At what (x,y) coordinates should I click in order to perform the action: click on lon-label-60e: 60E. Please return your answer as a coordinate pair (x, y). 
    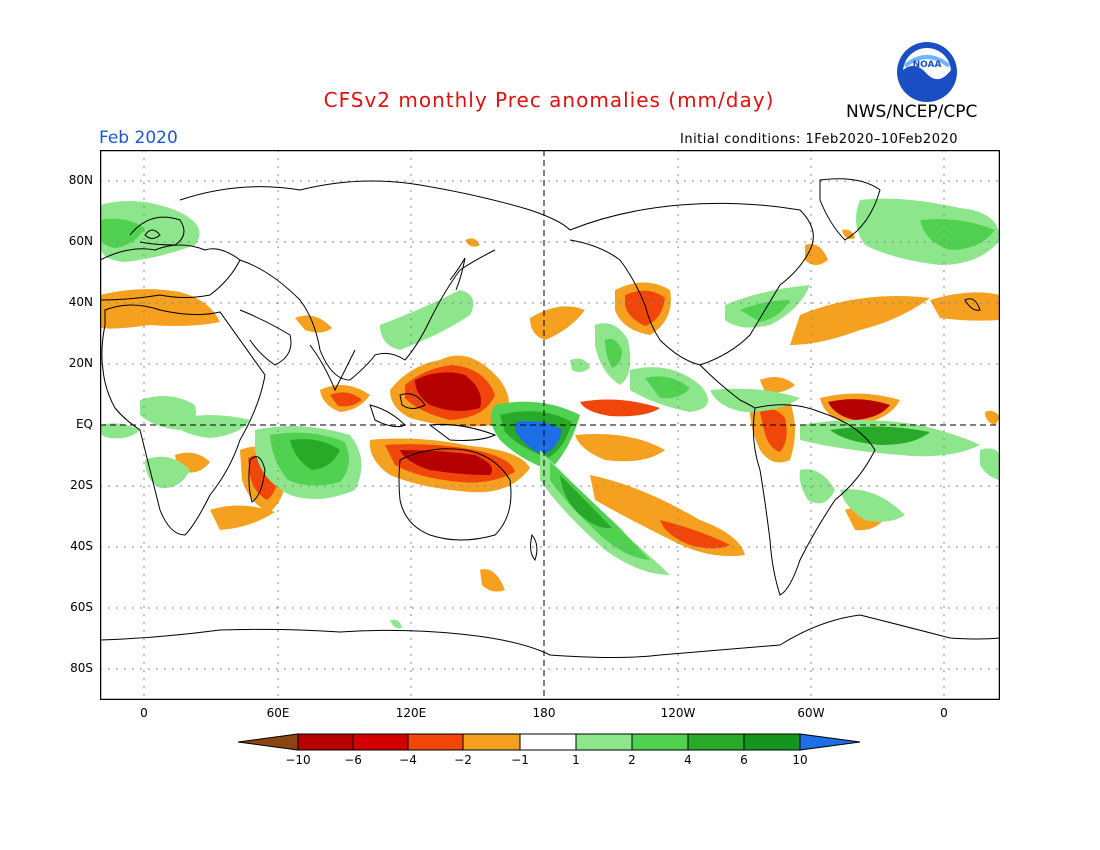
    Looking at the image, I should click on (278, 713).